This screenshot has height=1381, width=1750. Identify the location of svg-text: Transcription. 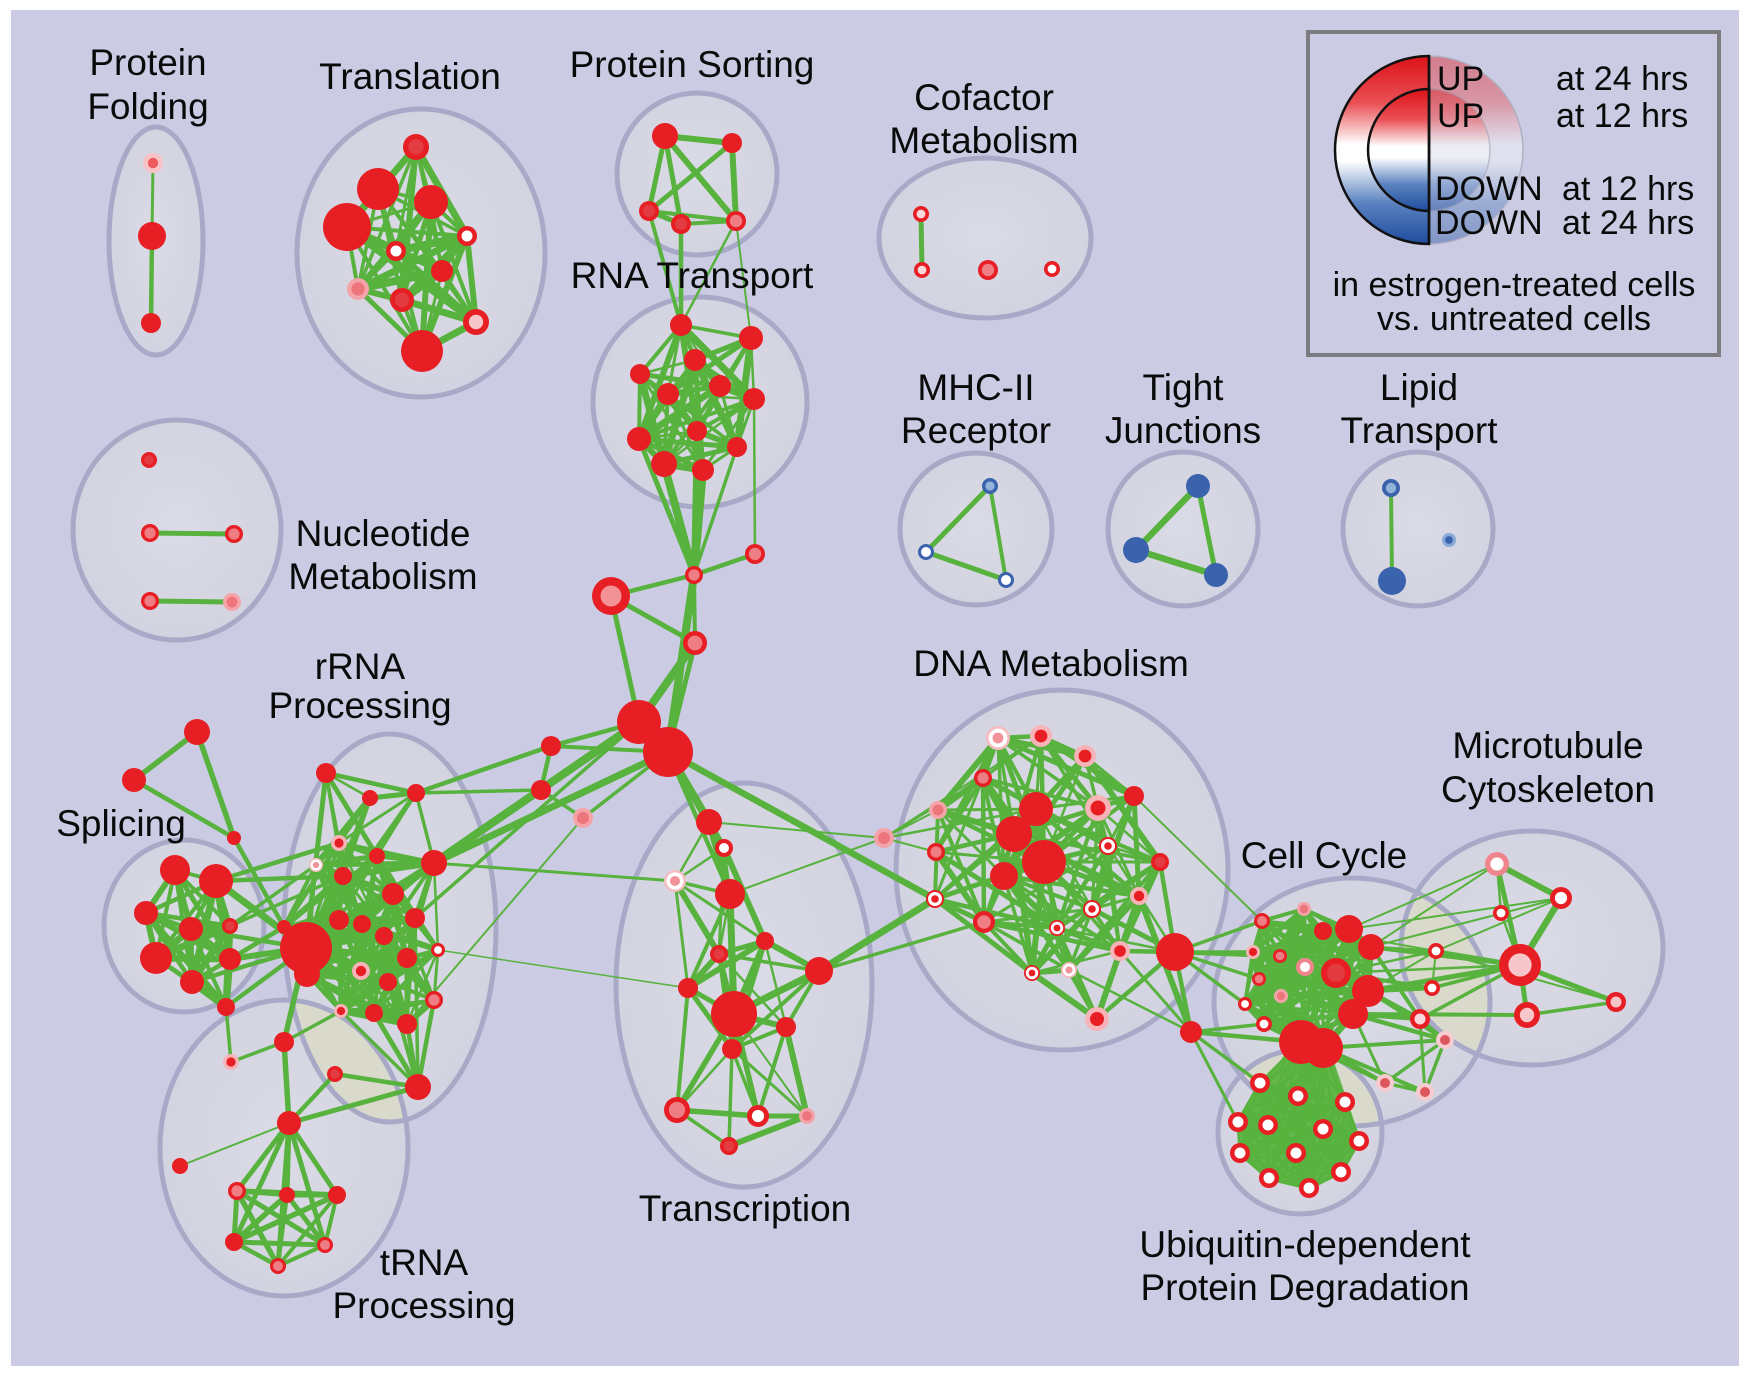
(745, 1208).